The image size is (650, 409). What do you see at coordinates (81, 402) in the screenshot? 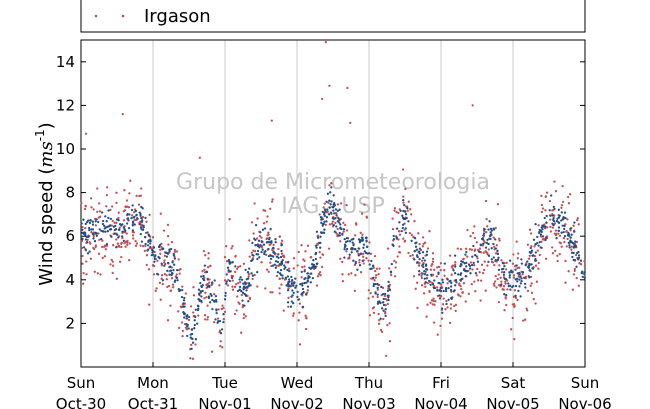
I see `x-tick-label-date: Oct-30` at bounding box center [81, 402].